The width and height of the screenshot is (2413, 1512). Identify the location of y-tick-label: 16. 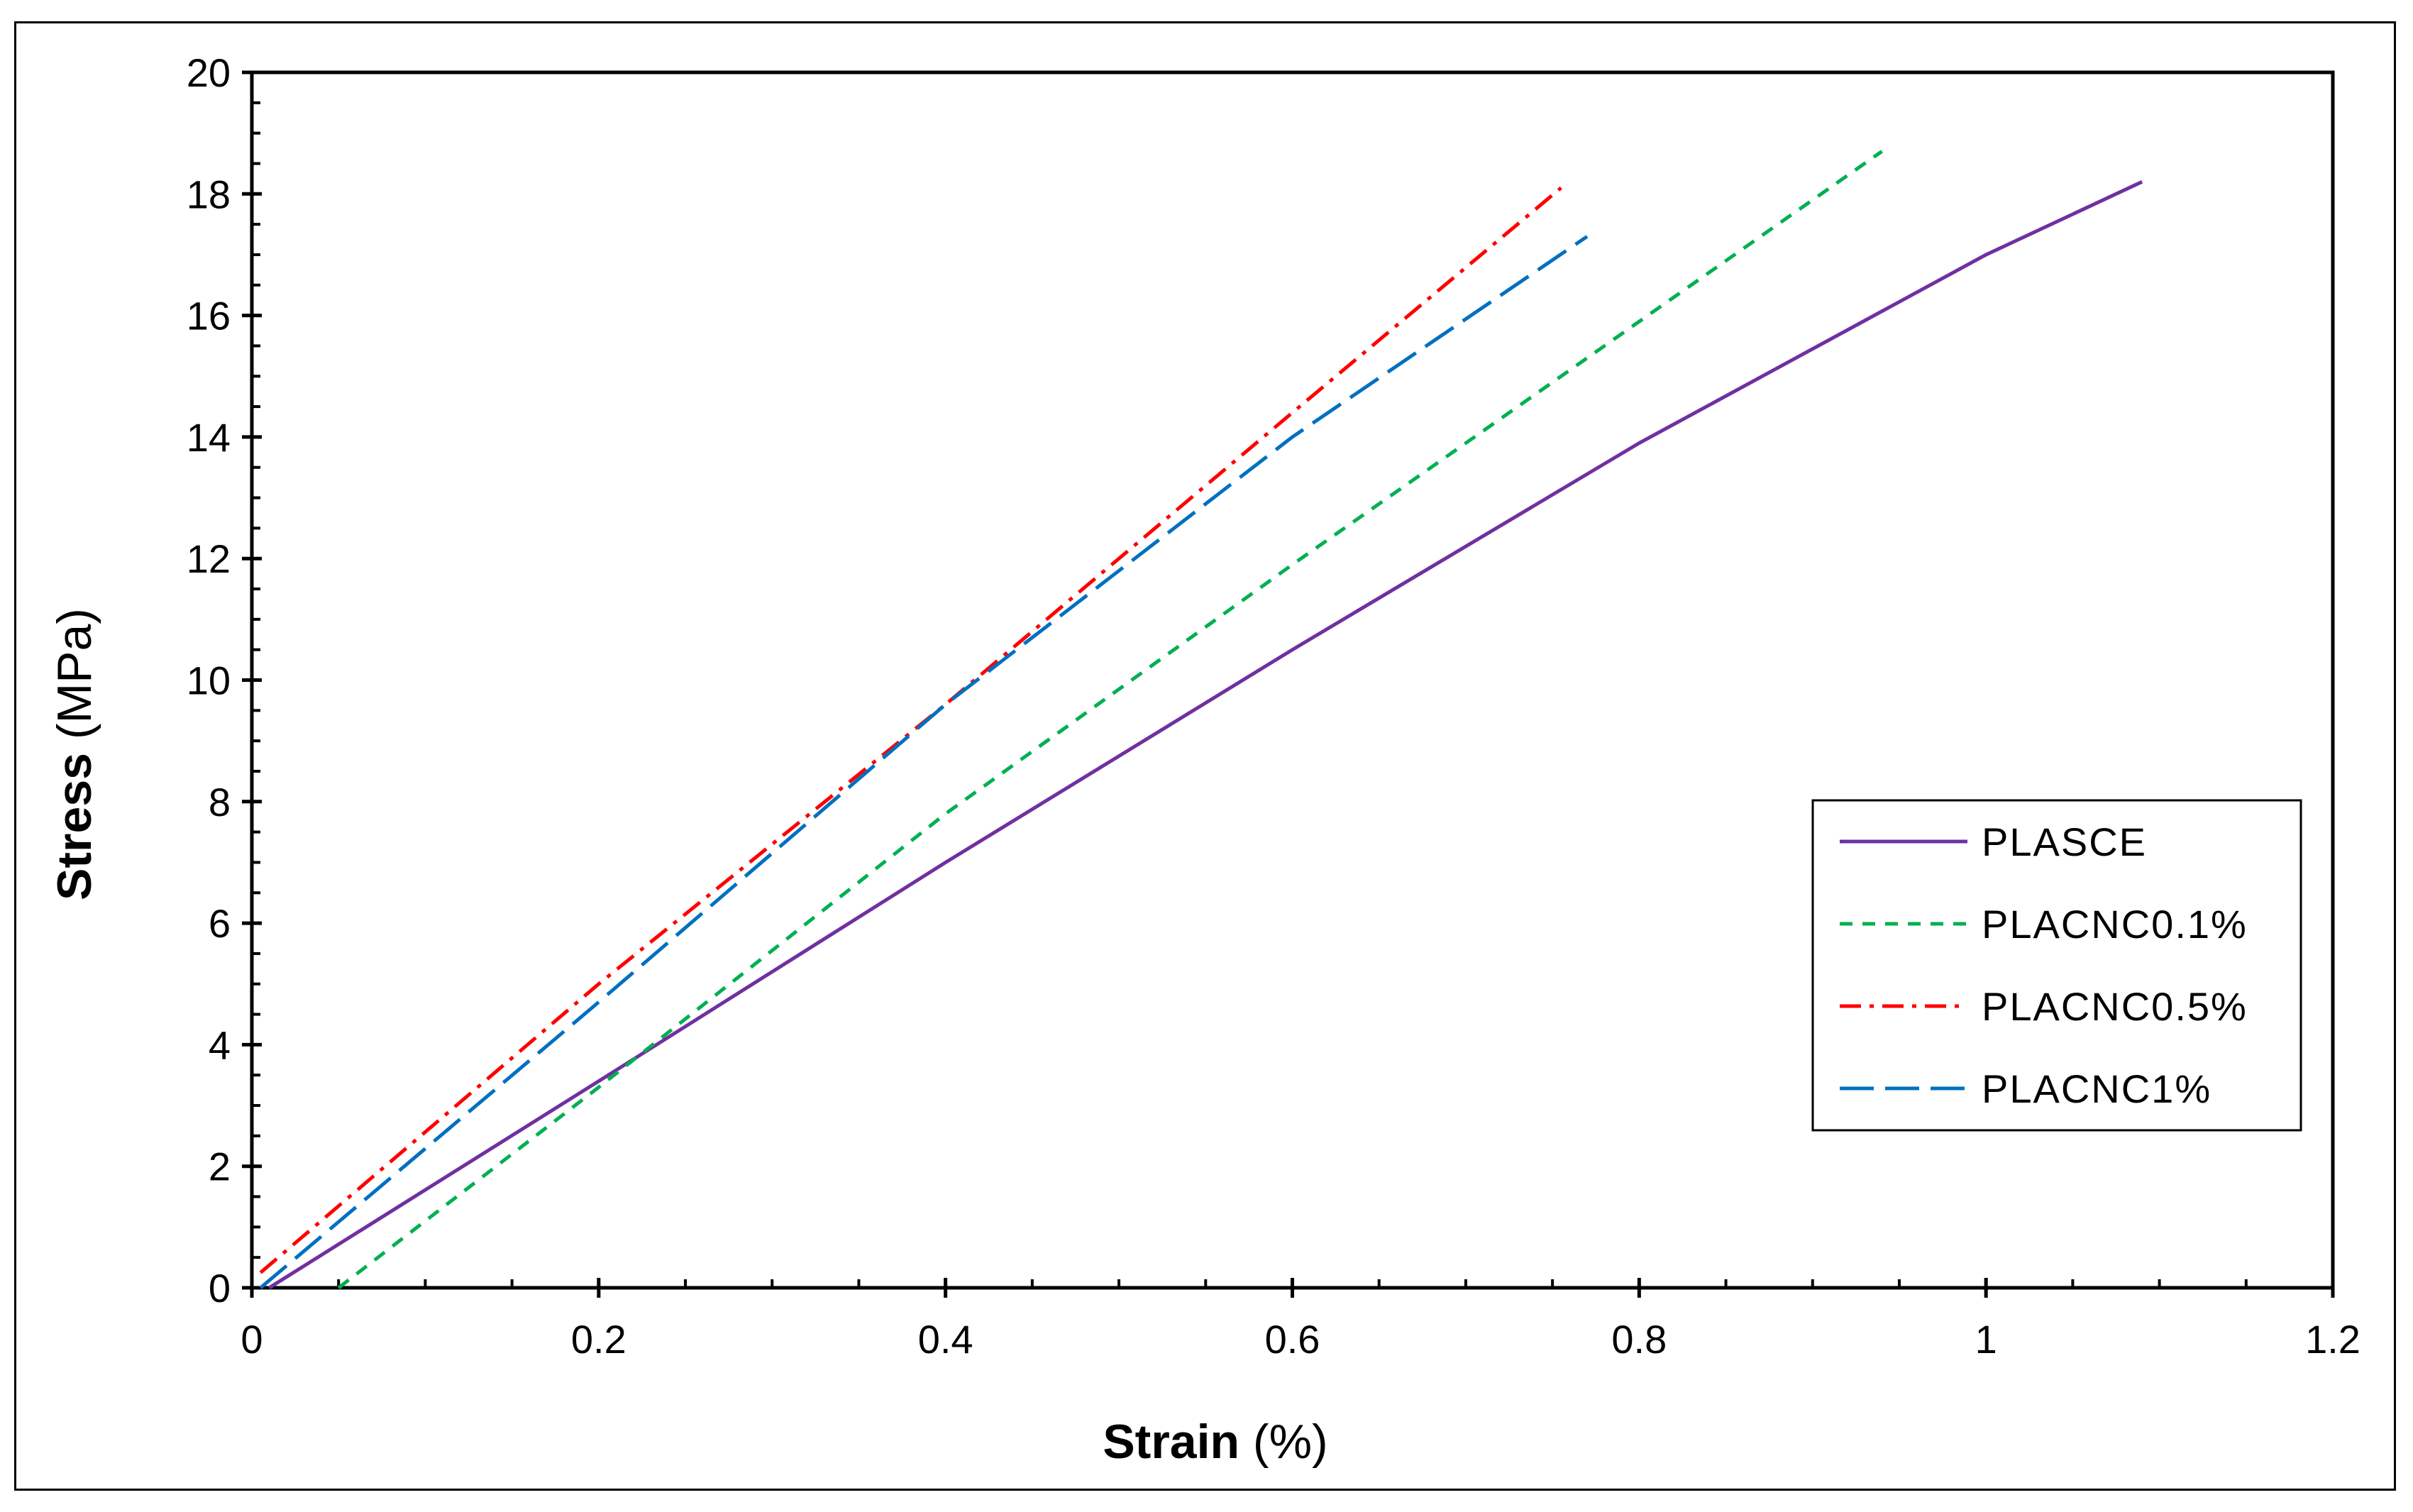
(209, 316).